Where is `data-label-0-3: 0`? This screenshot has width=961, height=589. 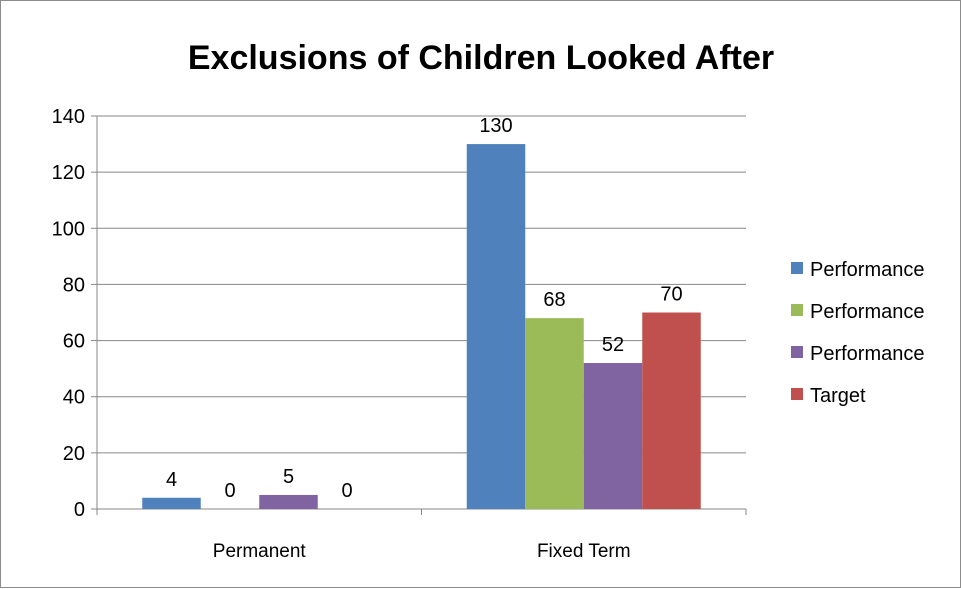
data-label-0-3: 0 is located at coordinates (346, 491).